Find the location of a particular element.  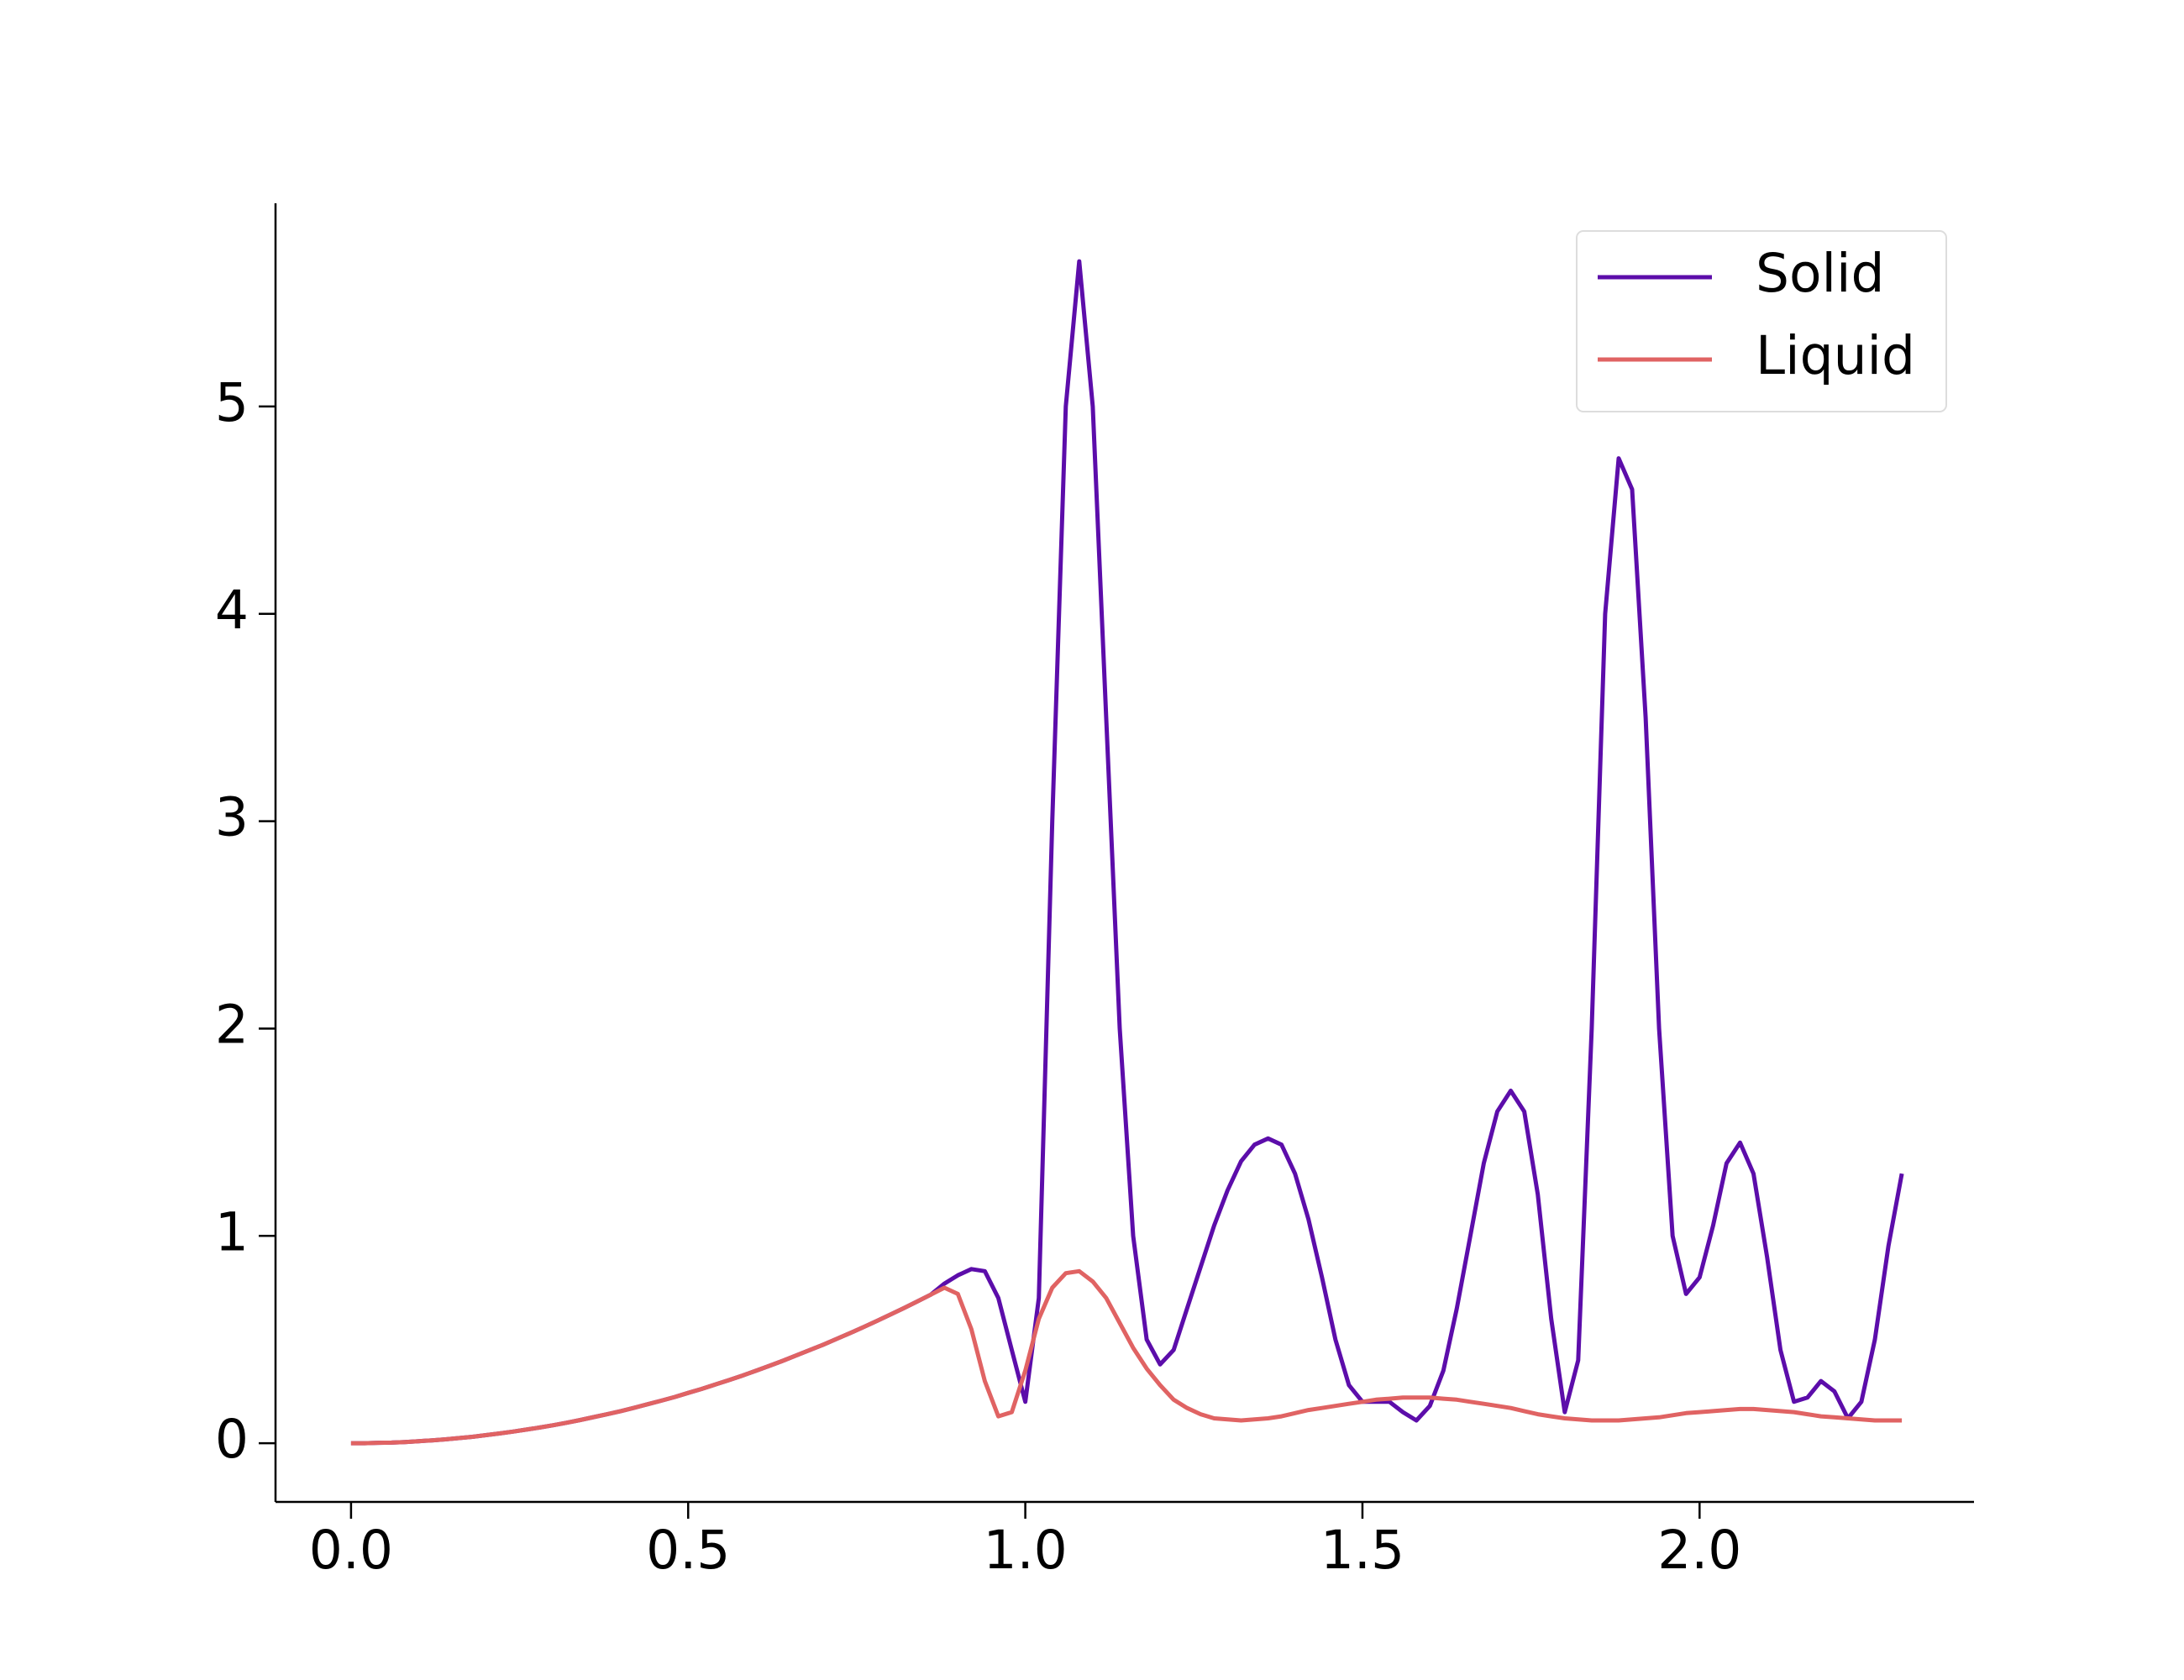

data-line is located at coordinates (1126, 1357).